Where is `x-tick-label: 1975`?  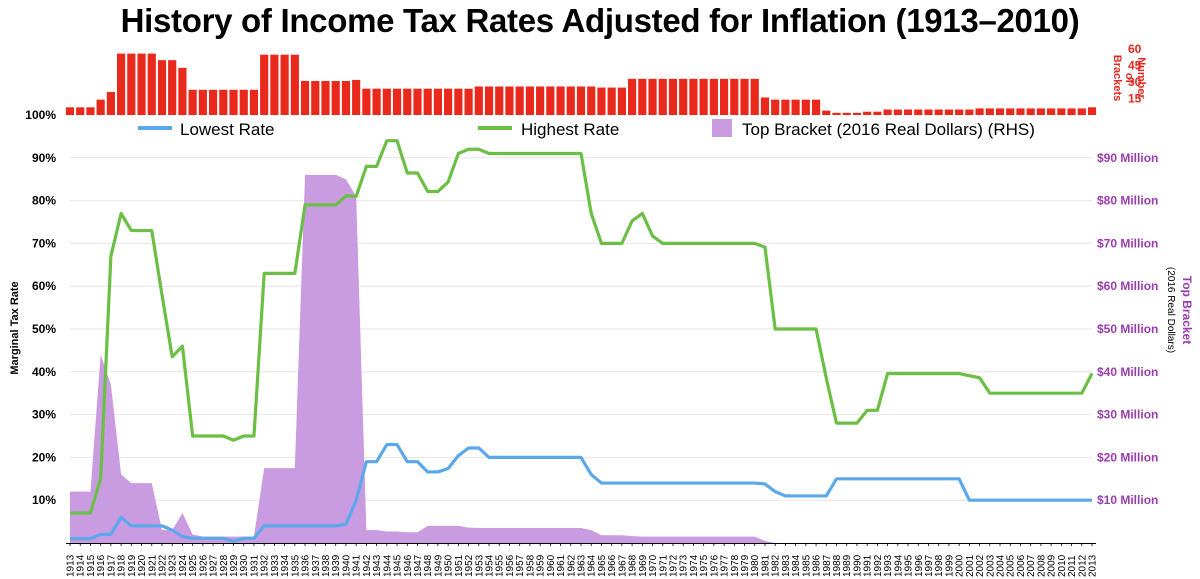 x-tick-label: 1975 is located at coordinates (704, 565).